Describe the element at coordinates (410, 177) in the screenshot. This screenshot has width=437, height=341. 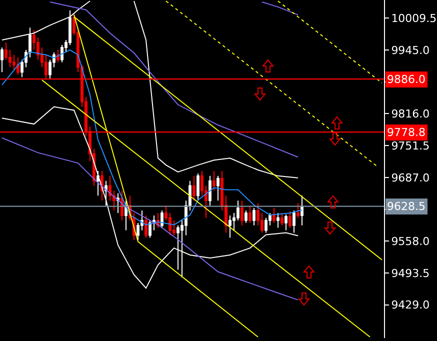
I see `y-tick-label: 9687.0` at that location.